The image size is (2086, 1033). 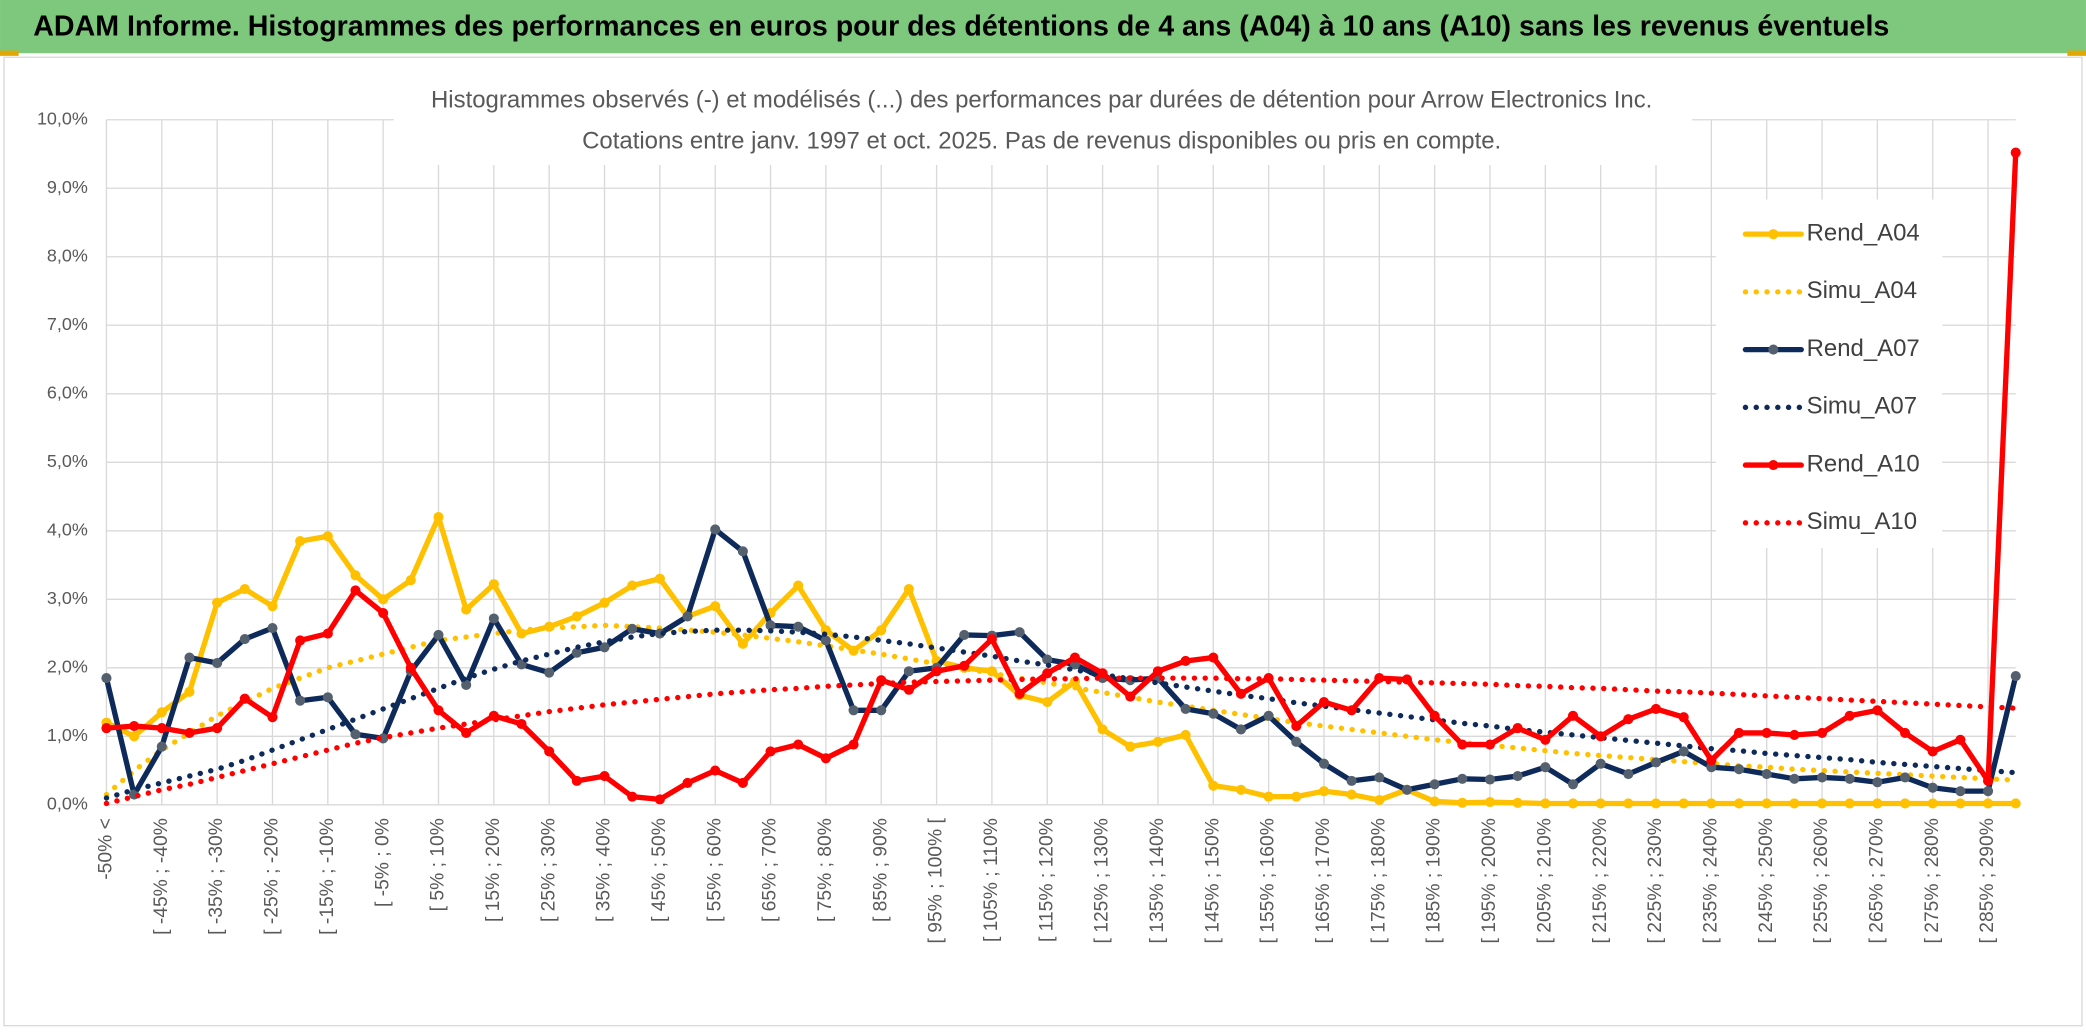 What do you see at coordinates (216, 876) in the screenshot?
I see `x-tick-label: [ -35% ; -30%` at bounding box center [216, 876].